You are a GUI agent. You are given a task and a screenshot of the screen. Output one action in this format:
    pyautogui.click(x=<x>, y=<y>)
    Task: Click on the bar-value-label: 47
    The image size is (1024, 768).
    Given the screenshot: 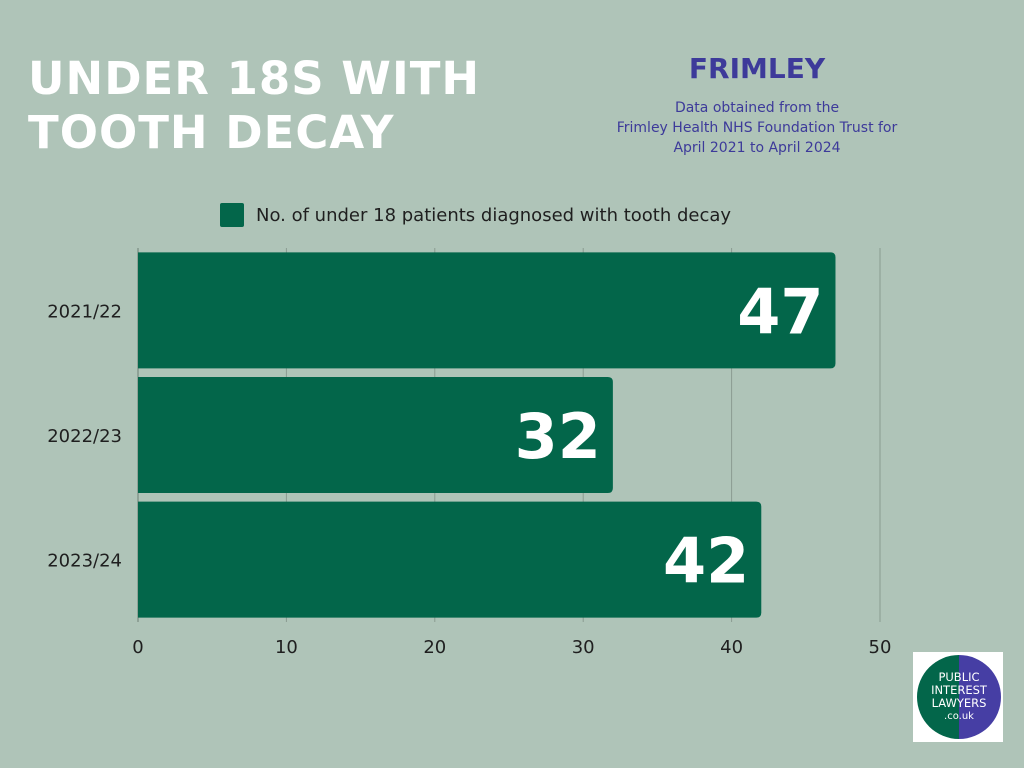 What is the action you would take?
    pyautogui.click(x=780, y=311)
    